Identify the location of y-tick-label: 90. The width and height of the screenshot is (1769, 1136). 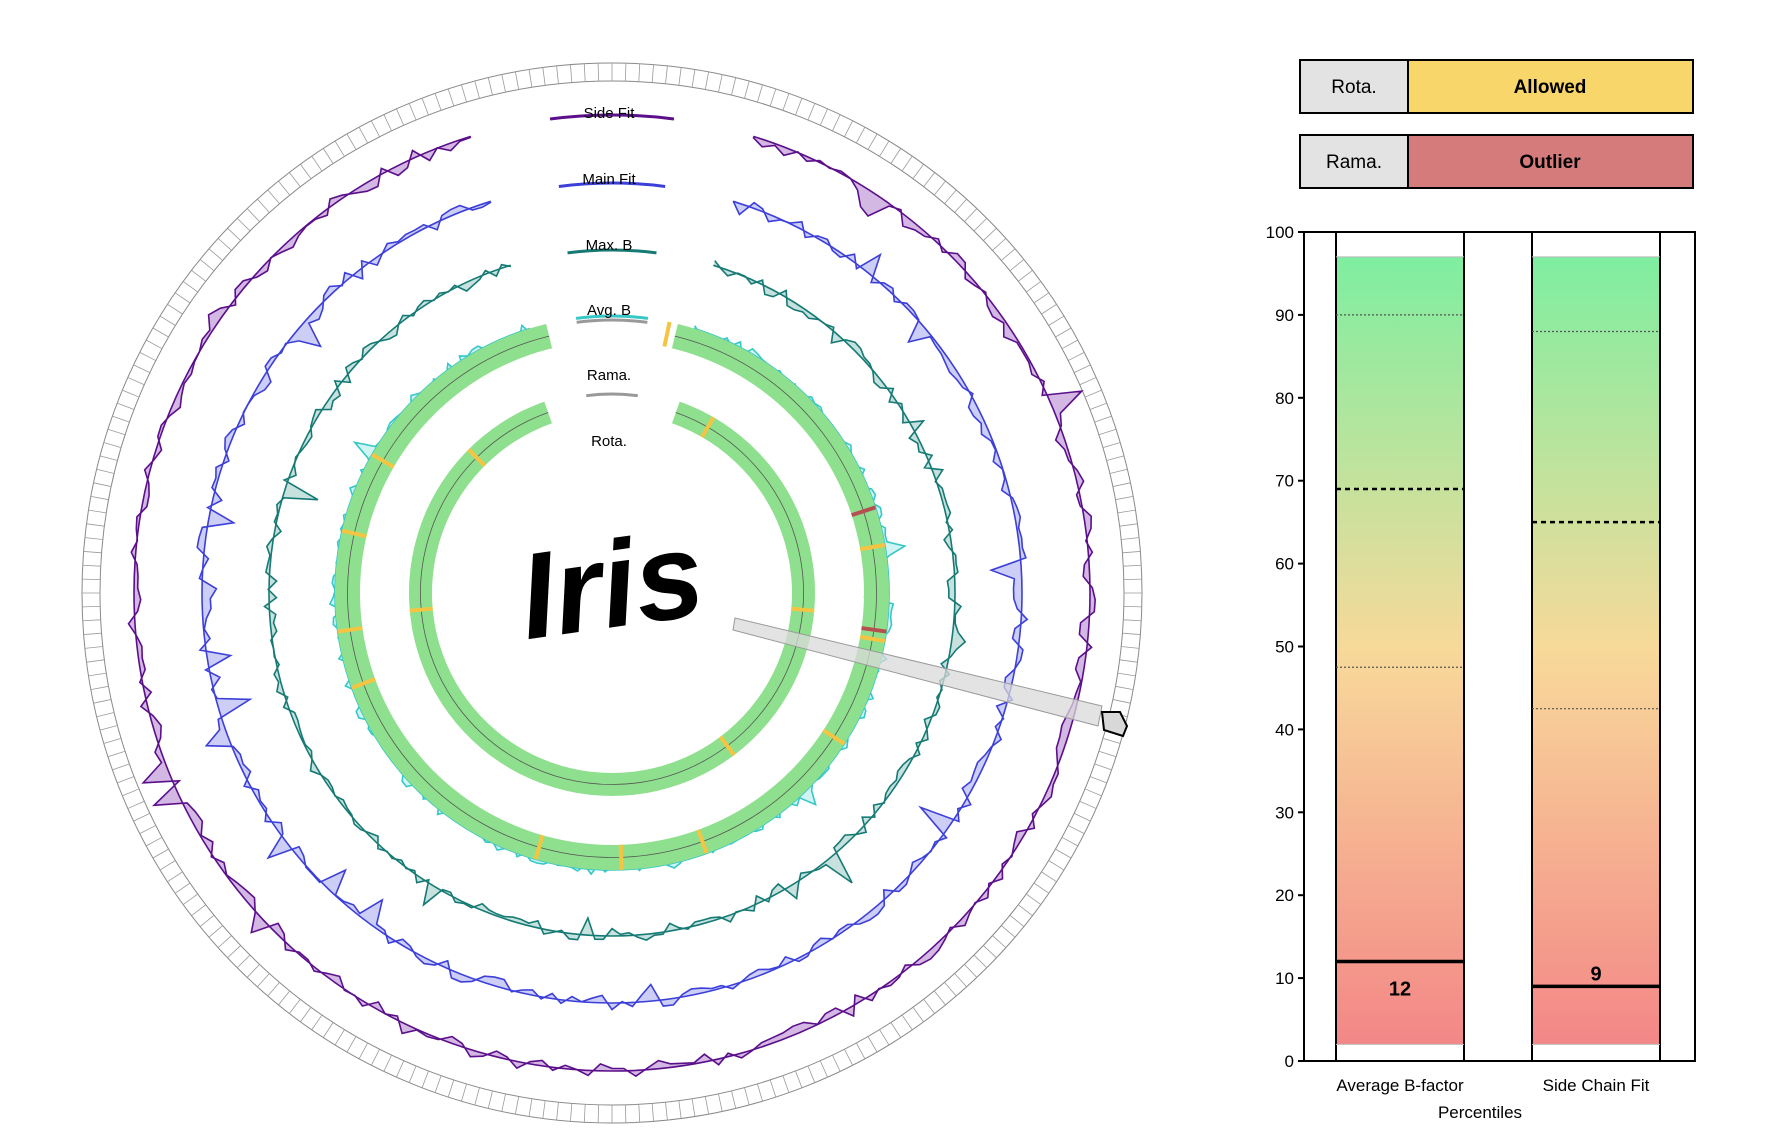
(1284, 315).